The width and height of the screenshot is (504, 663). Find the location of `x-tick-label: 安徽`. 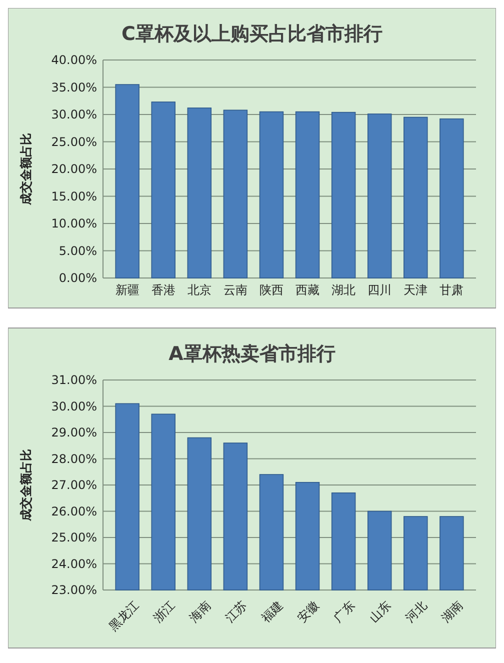

x-tick-label: 安徽 is located at coordinates (308, 612).